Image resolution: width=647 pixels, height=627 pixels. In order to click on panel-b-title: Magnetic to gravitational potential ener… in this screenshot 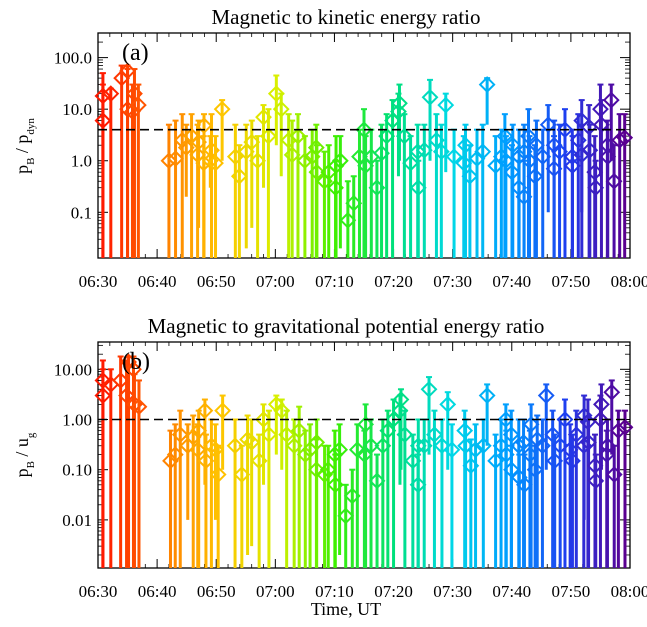, I will do `click(346, 326)`.